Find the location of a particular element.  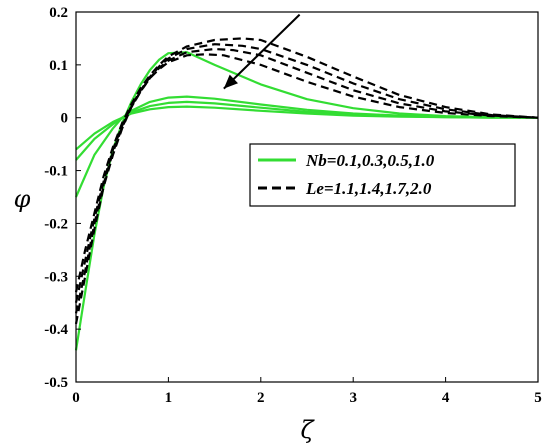

y-tick-label: 0.1 is located at coordinates (58, 66).